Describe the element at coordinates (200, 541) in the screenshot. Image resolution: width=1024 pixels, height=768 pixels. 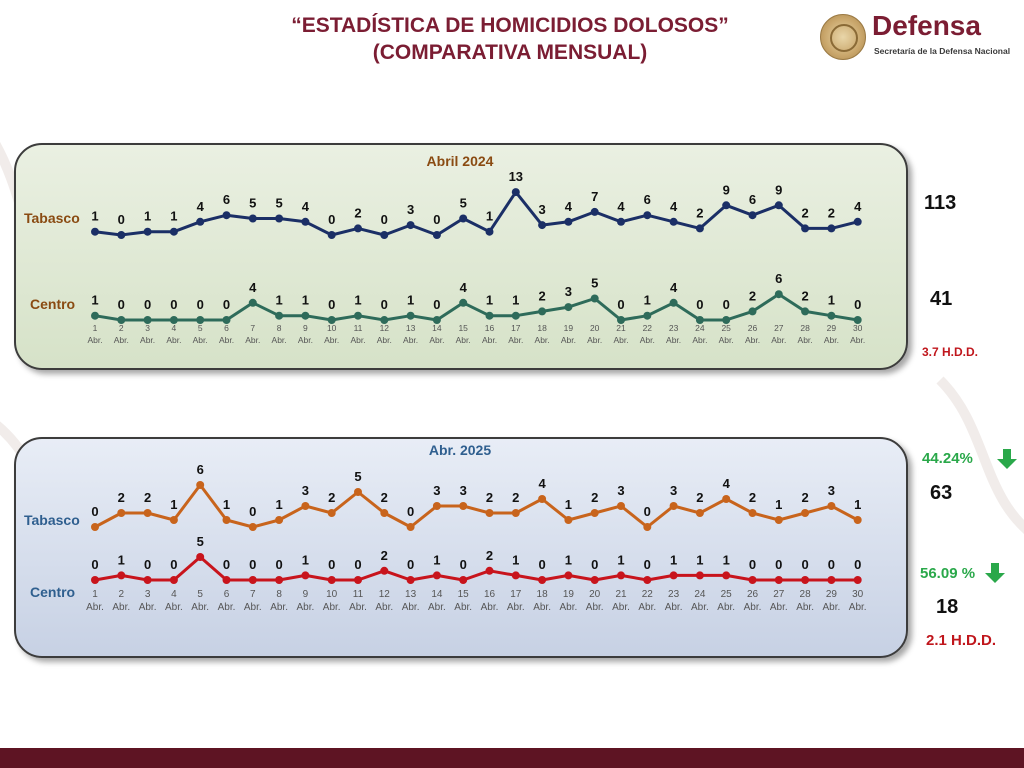
I see `data-label-centro-2025: 5` at that location.